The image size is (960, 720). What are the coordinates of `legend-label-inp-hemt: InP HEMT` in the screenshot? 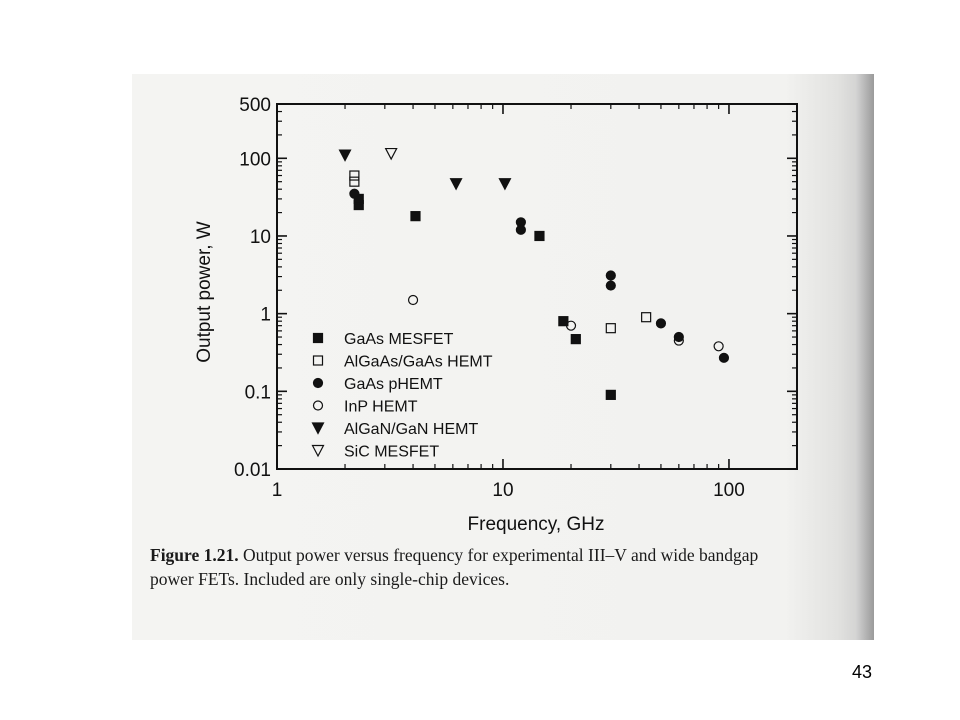 It's located at (381, 407).